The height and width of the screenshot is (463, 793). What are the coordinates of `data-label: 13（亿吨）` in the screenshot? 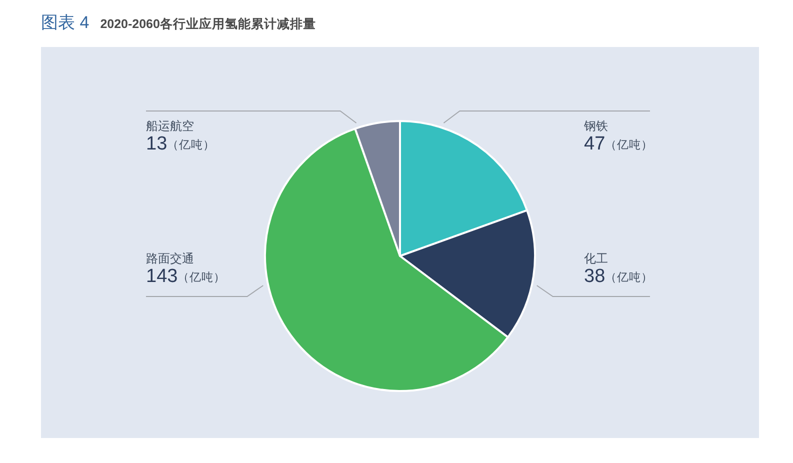 It's located at (181, 144).